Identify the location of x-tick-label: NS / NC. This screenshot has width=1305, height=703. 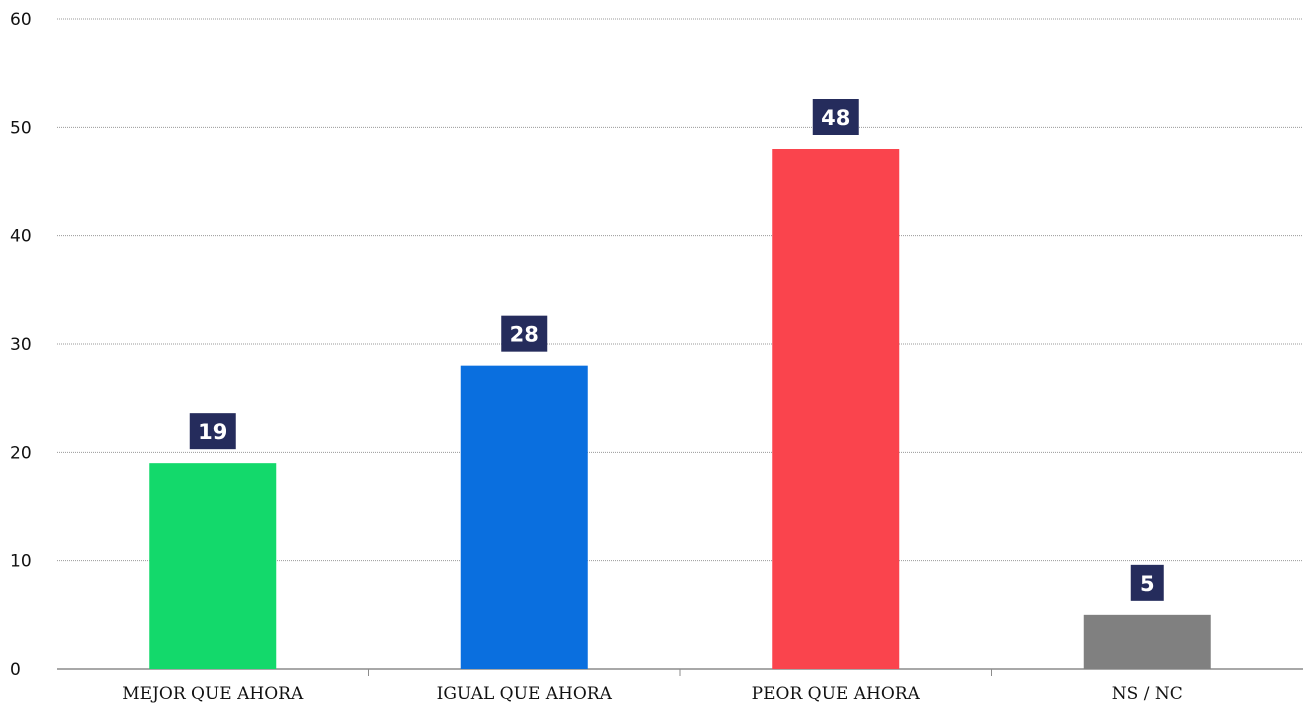
(1147, 693).